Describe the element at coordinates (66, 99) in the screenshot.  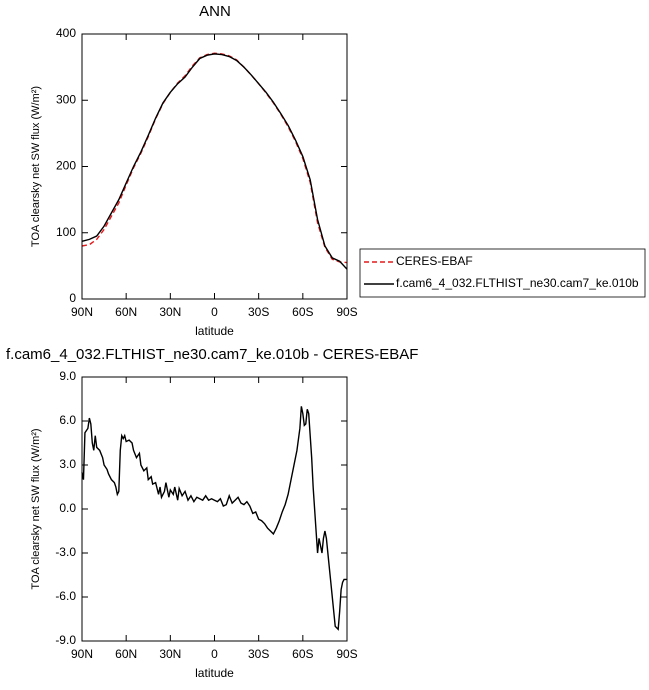
I see `y-tick-label: 300` at that location.